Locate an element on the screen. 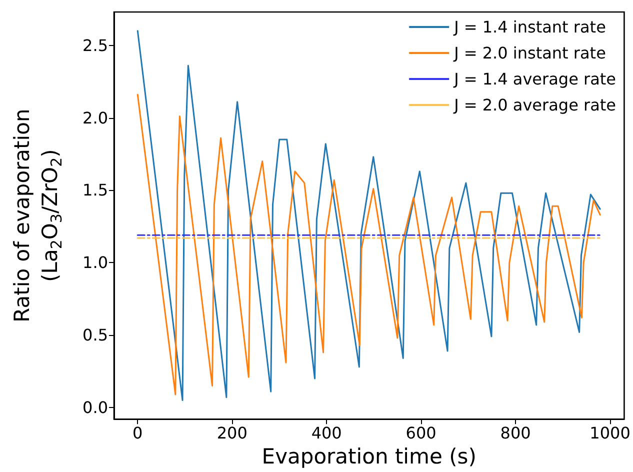  x-tick-label: 400 is located at coordinates (326, 433).